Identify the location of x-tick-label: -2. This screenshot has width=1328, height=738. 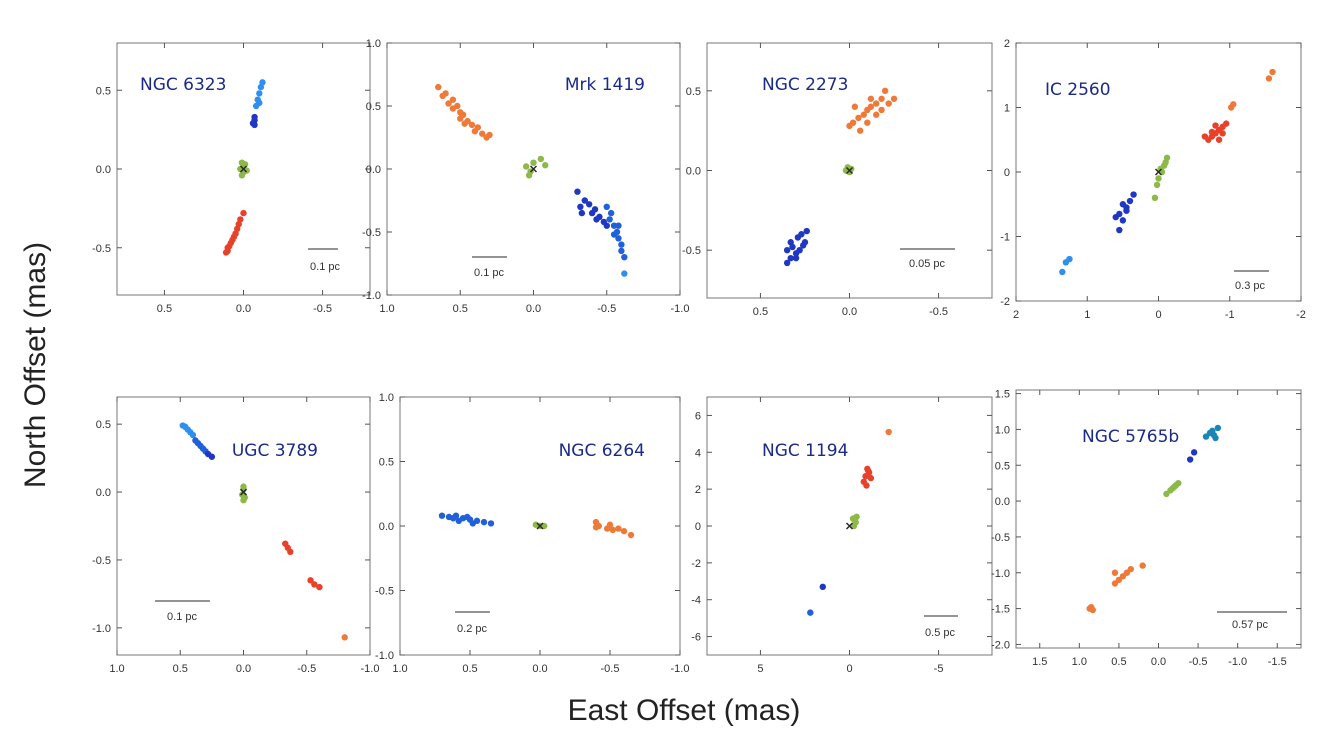
(1301, 315).